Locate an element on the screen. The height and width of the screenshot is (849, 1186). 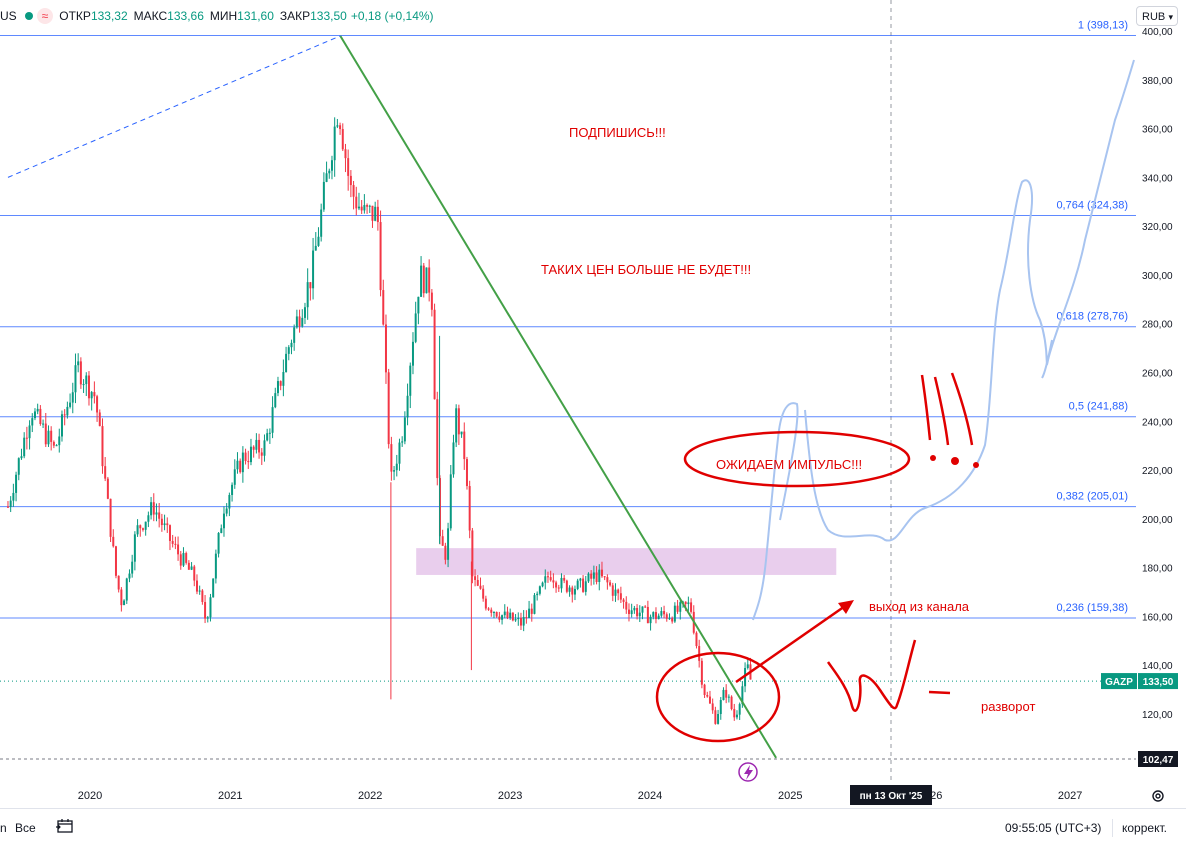
gear-icon is located at coordinates (1158, 796).